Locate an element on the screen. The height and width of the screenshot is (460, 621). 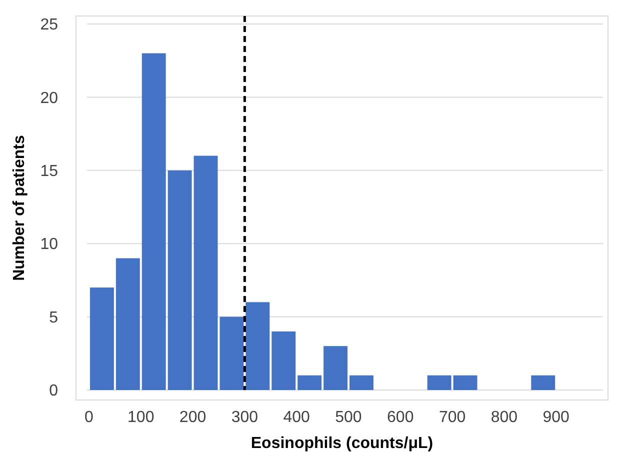
y-tick-label: 20 is located at coordinates (49, 98).